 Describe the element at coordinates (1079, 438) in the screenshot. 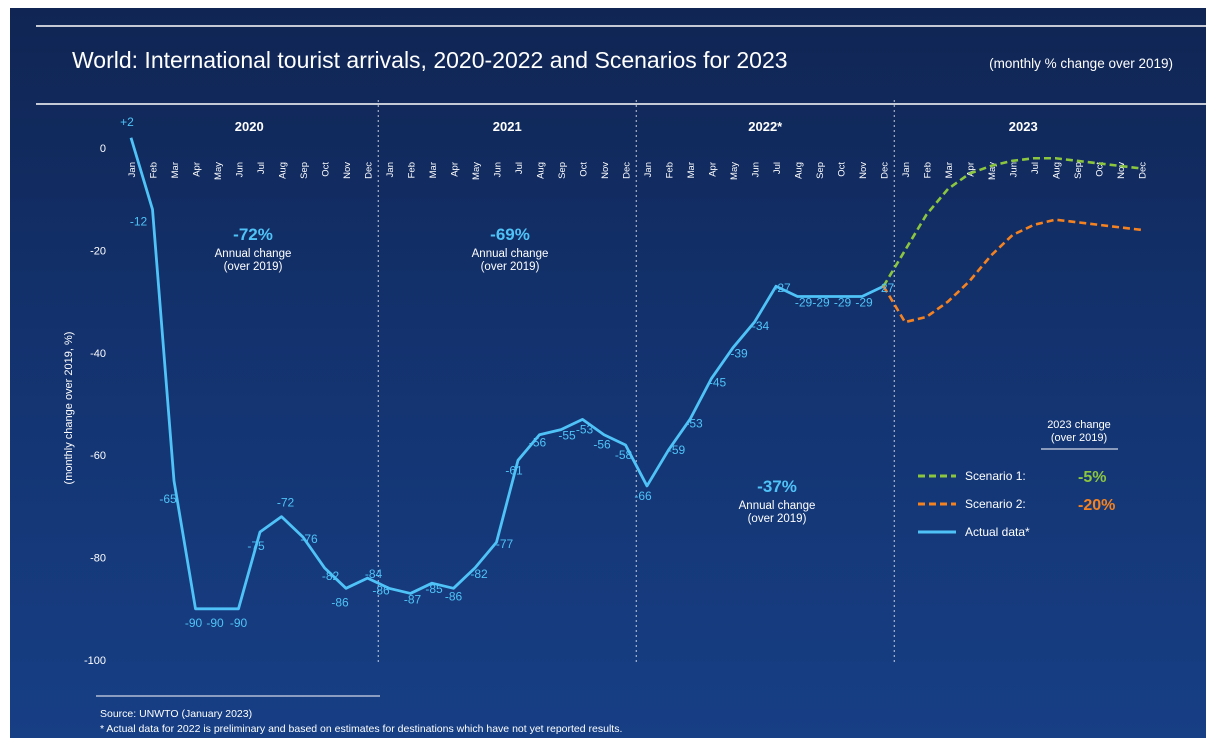

I see `legend-header-line2: (over 2019)` at that location.